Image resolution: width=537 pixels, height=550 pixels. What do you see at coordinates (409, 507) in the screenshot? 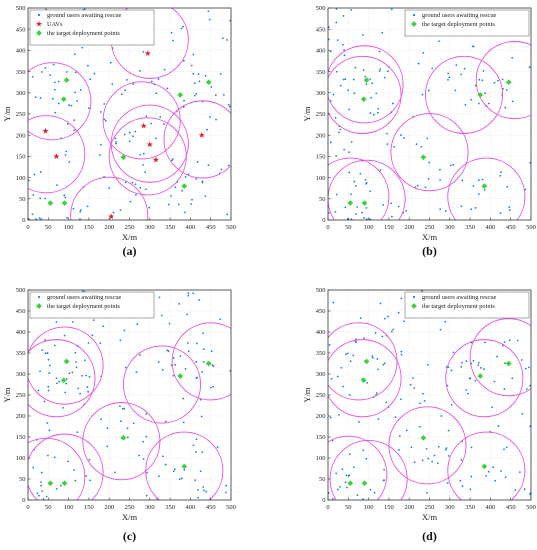
I see `x-tick-label: 200` at bounding box center [409, 507].